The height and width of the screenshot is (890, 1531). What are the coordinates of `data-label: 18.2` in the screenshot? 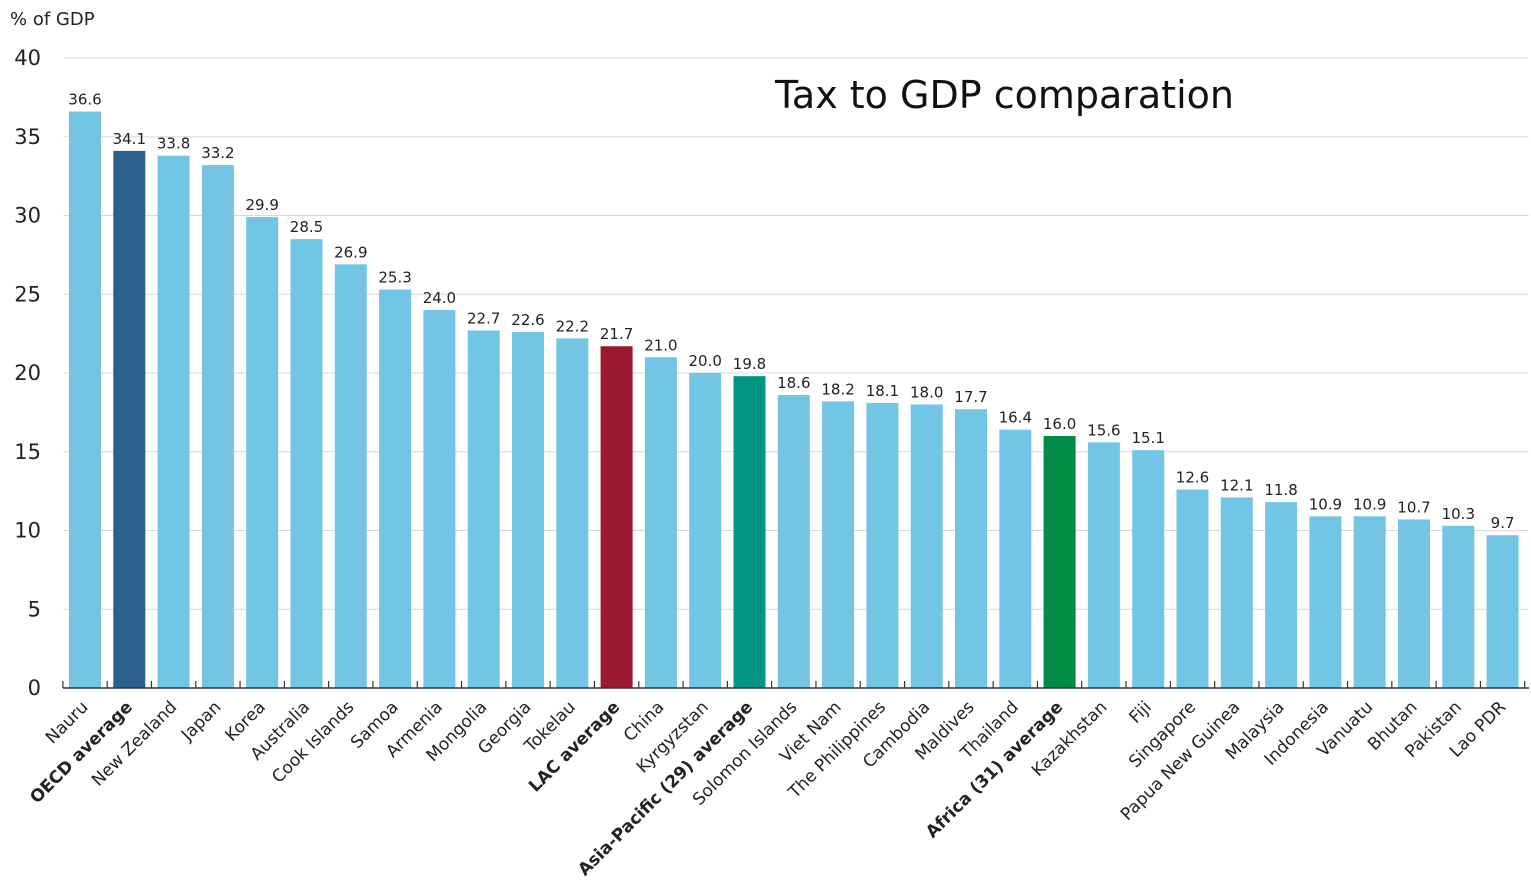 It's located at (837, 389).